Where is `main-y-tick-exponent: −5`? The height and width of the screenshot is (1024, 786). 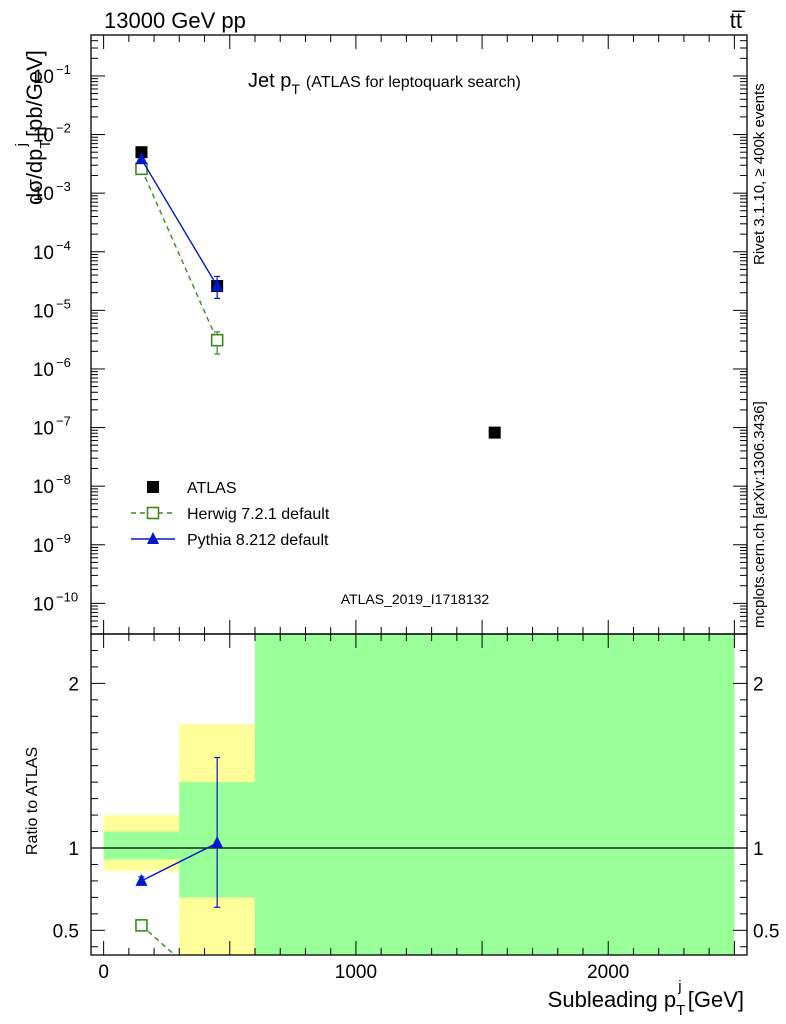
main-y-tick-exponent: −5 is located at coordinates (63, 303).